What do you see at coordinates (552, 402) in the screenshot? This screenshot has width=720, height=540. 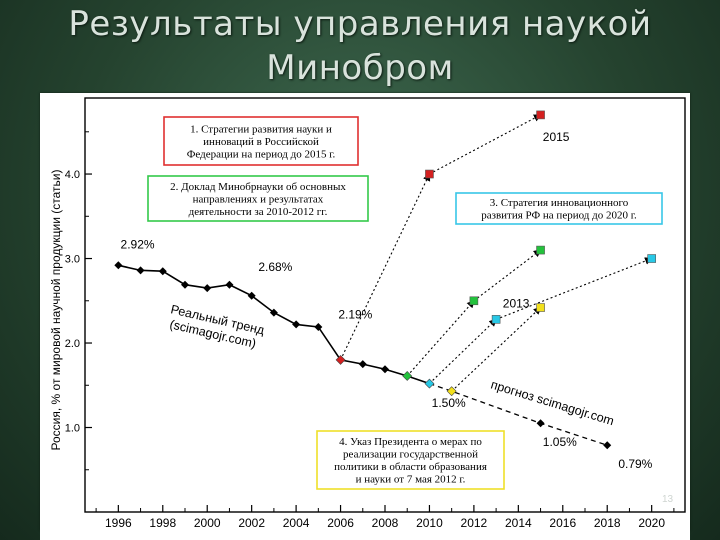 I see `forecast-label: прогноз scimagojr.com` at bounding box center [552, 402].